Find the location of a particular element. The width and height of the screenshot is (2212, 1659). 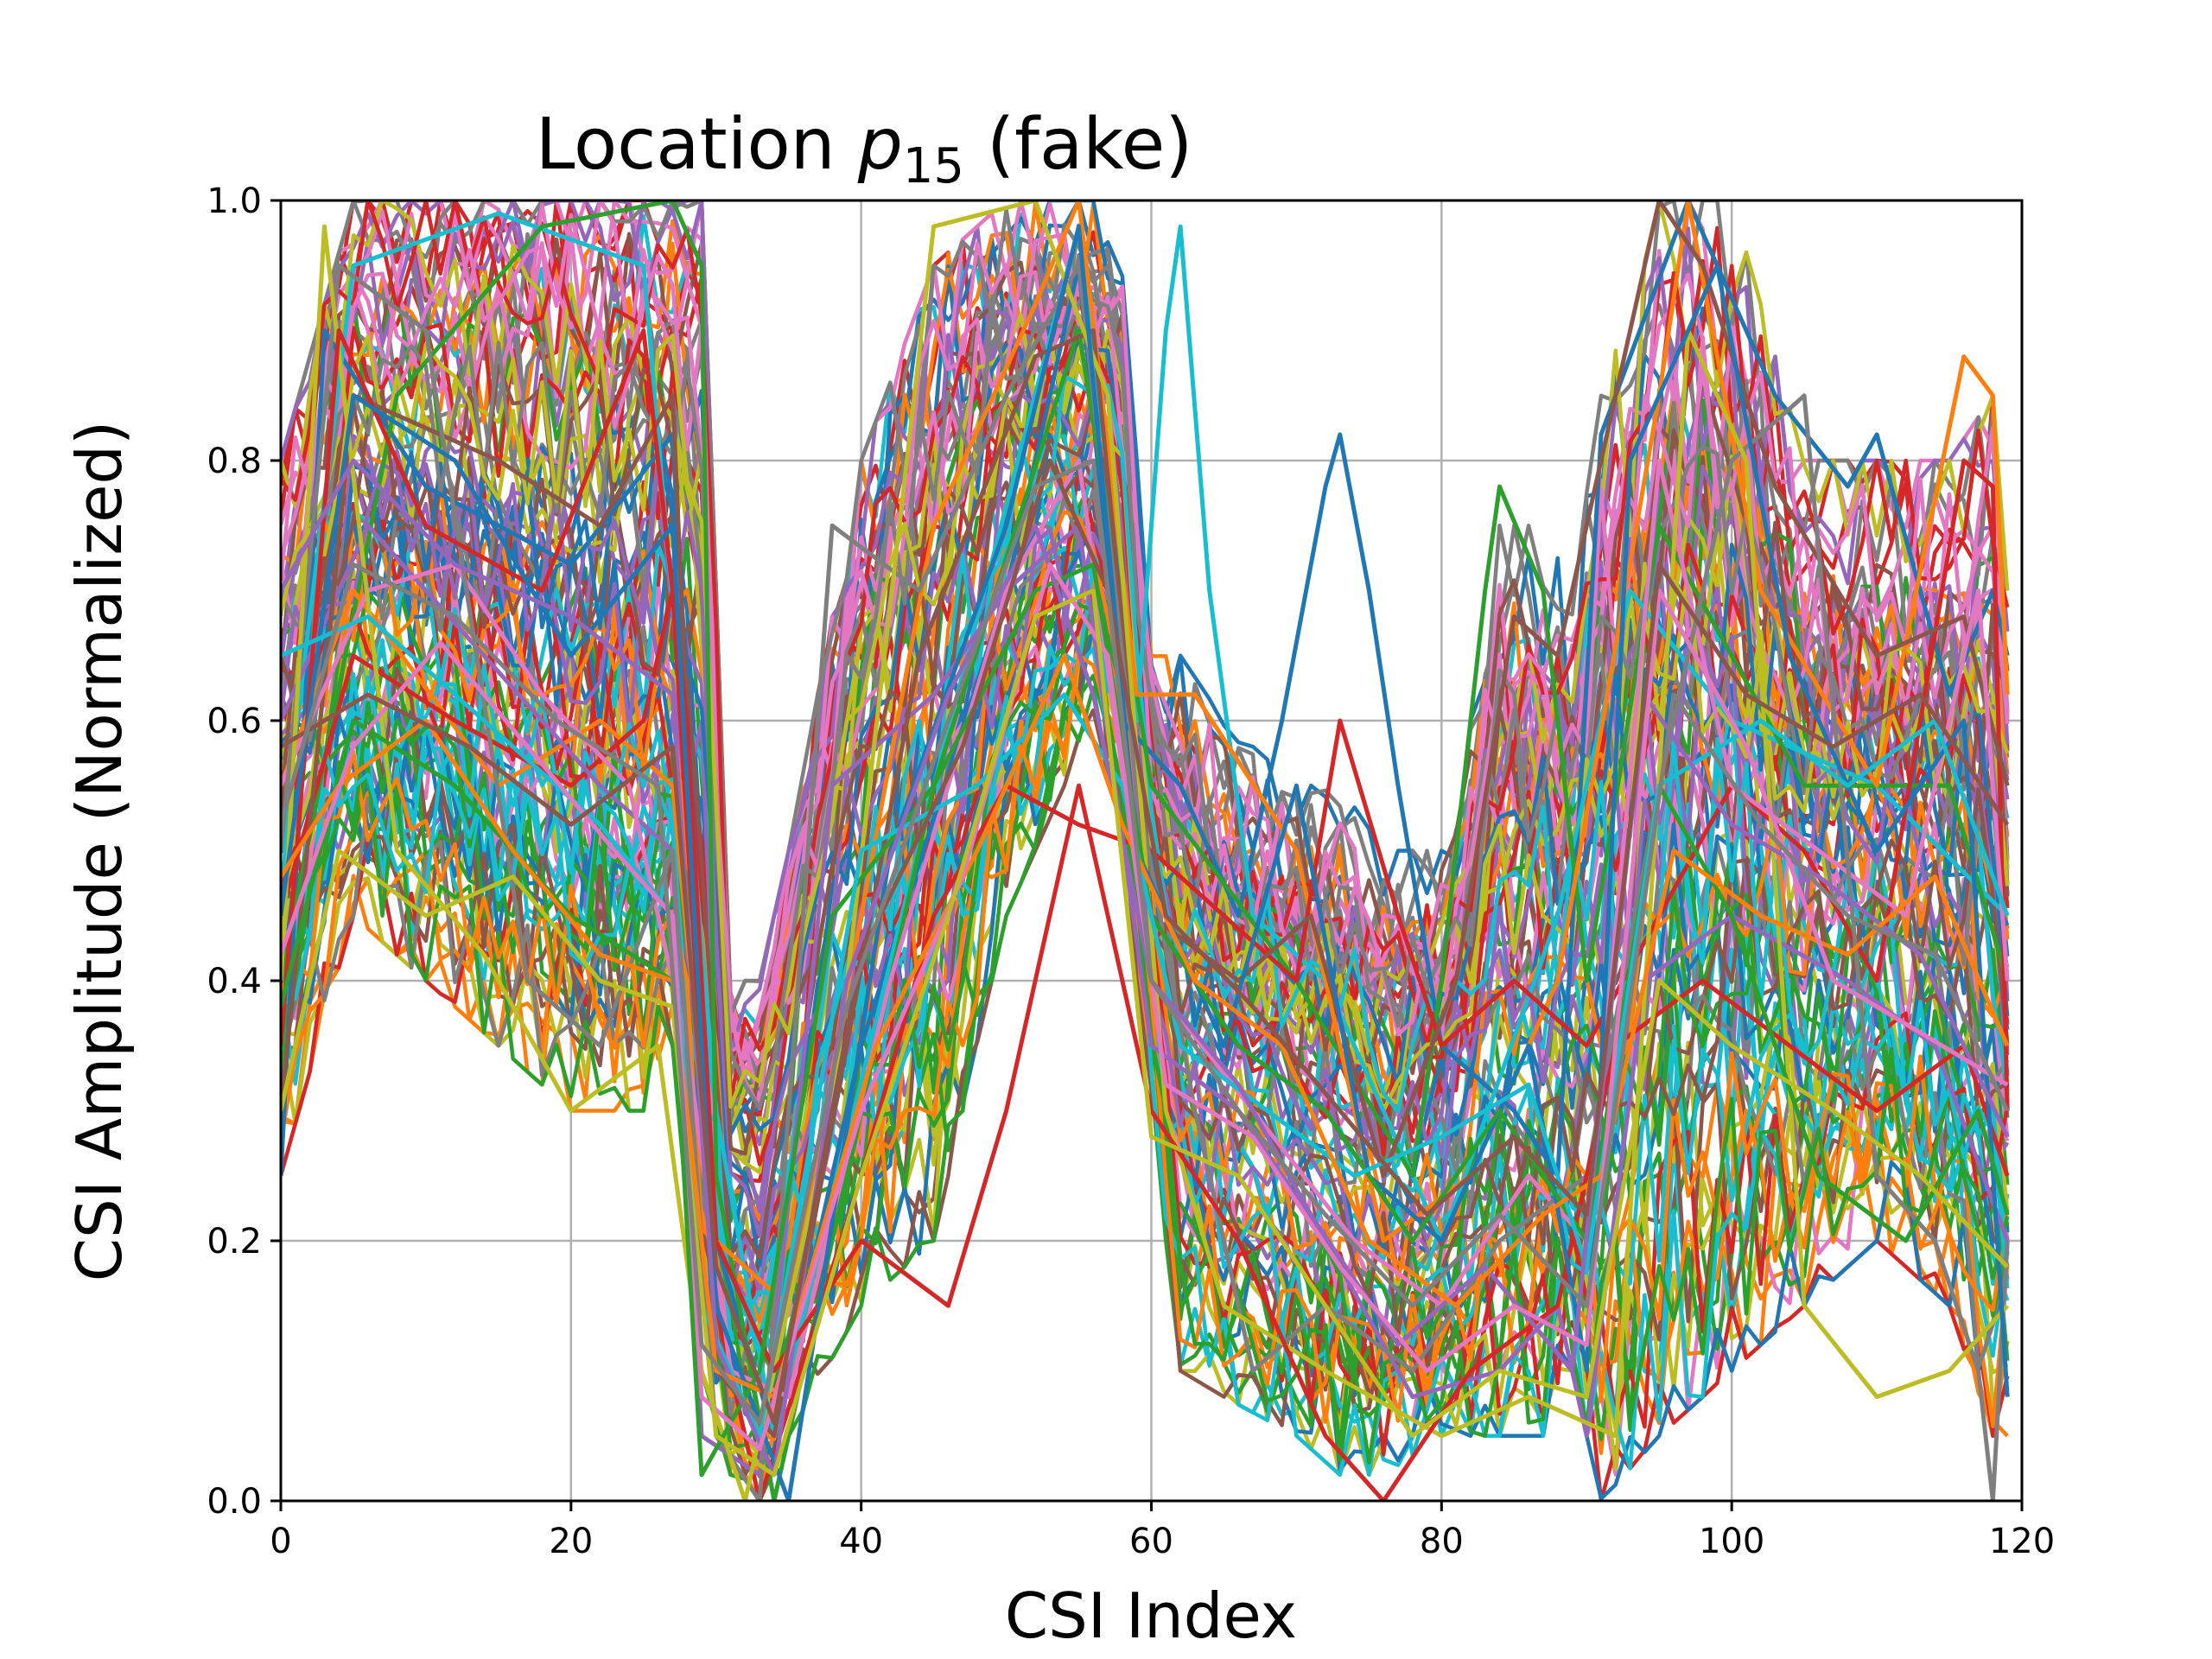

y-tick-label: 1.0 is located at coordinates (234, 201).